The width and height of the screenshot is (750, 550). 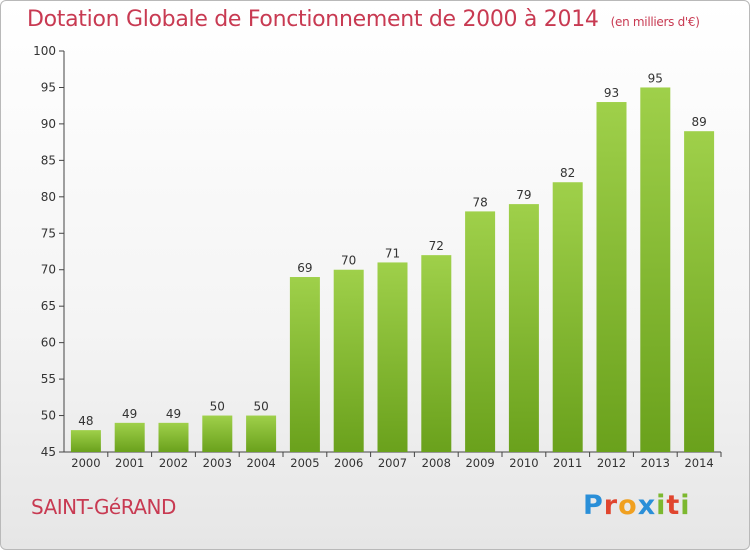 I want to click on y-tick-label: 100, so click(x=44, y=51).